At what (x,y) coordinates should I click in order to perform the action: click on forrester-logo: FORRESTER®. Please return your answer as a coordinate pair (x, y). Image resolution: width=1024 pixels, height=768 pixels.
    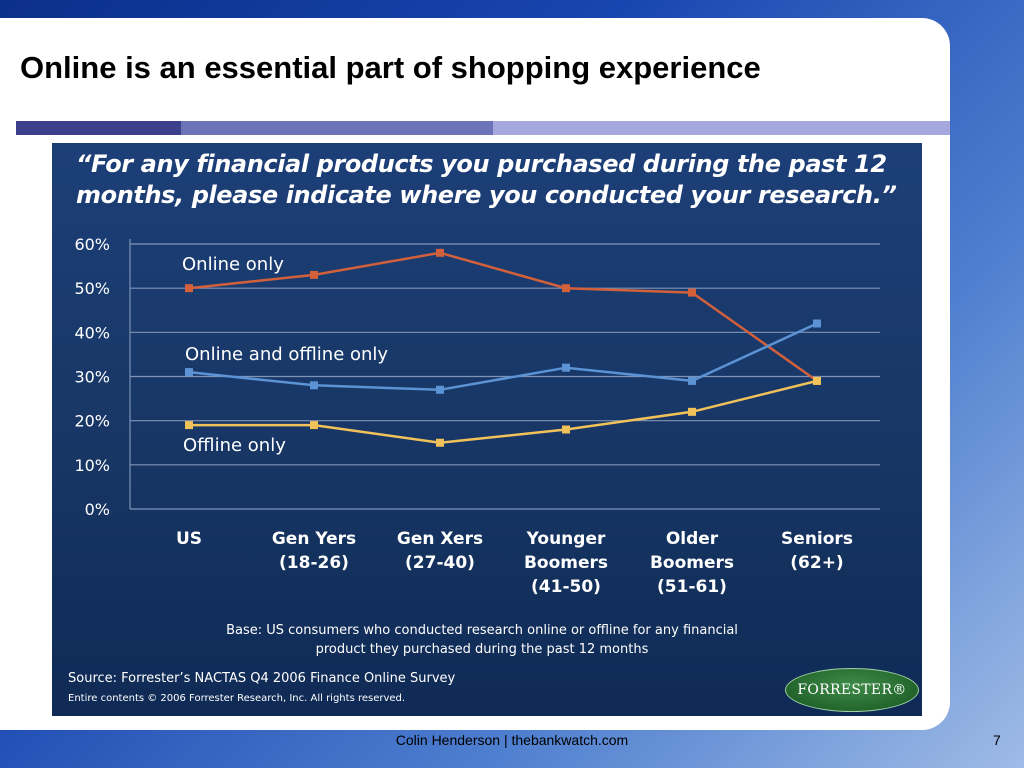
    Looking at the image, I should click on (852, 690).